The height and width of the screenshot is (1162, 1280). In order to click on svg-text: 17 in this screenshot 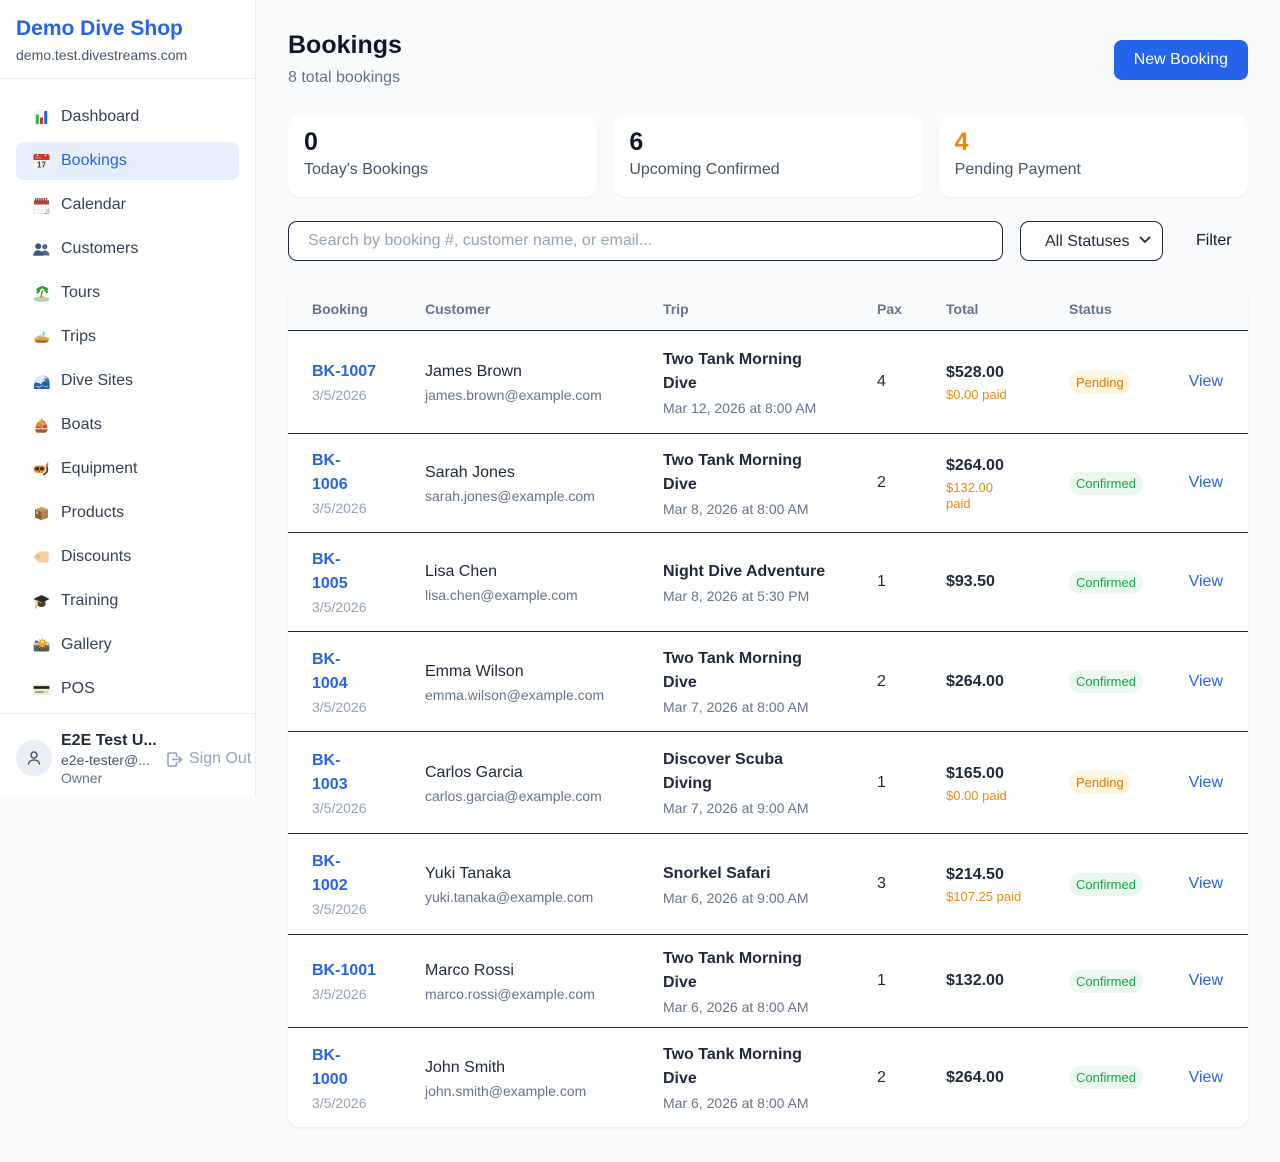, I will do `click(41, 164)`.